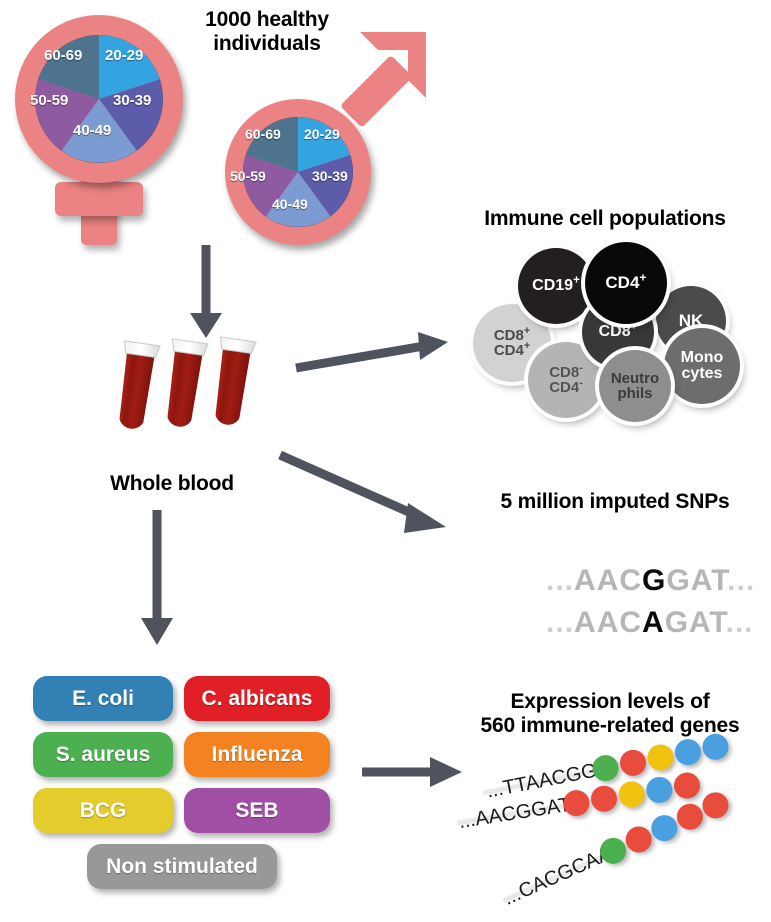 The image size is (771, 922). I want to click on immune-cell-label: CD8- CD4-, so click(566, 378).